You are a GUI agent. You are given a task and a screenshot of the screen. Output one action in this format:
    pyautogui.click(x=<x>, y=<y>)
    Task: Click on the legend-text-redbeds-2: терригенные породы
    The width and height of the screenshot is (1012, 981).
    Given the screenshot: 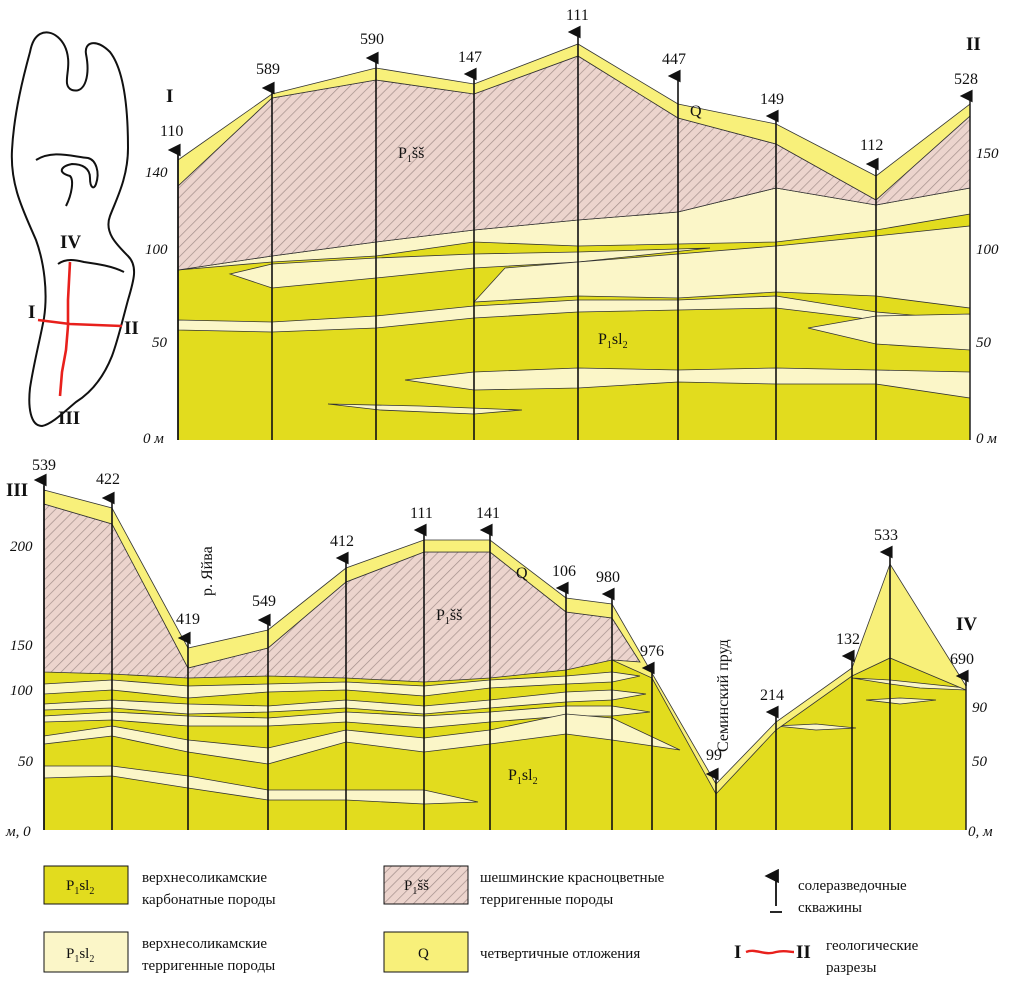 What is the action you would take?
    pyautogui.click(x=546, y=900)
    